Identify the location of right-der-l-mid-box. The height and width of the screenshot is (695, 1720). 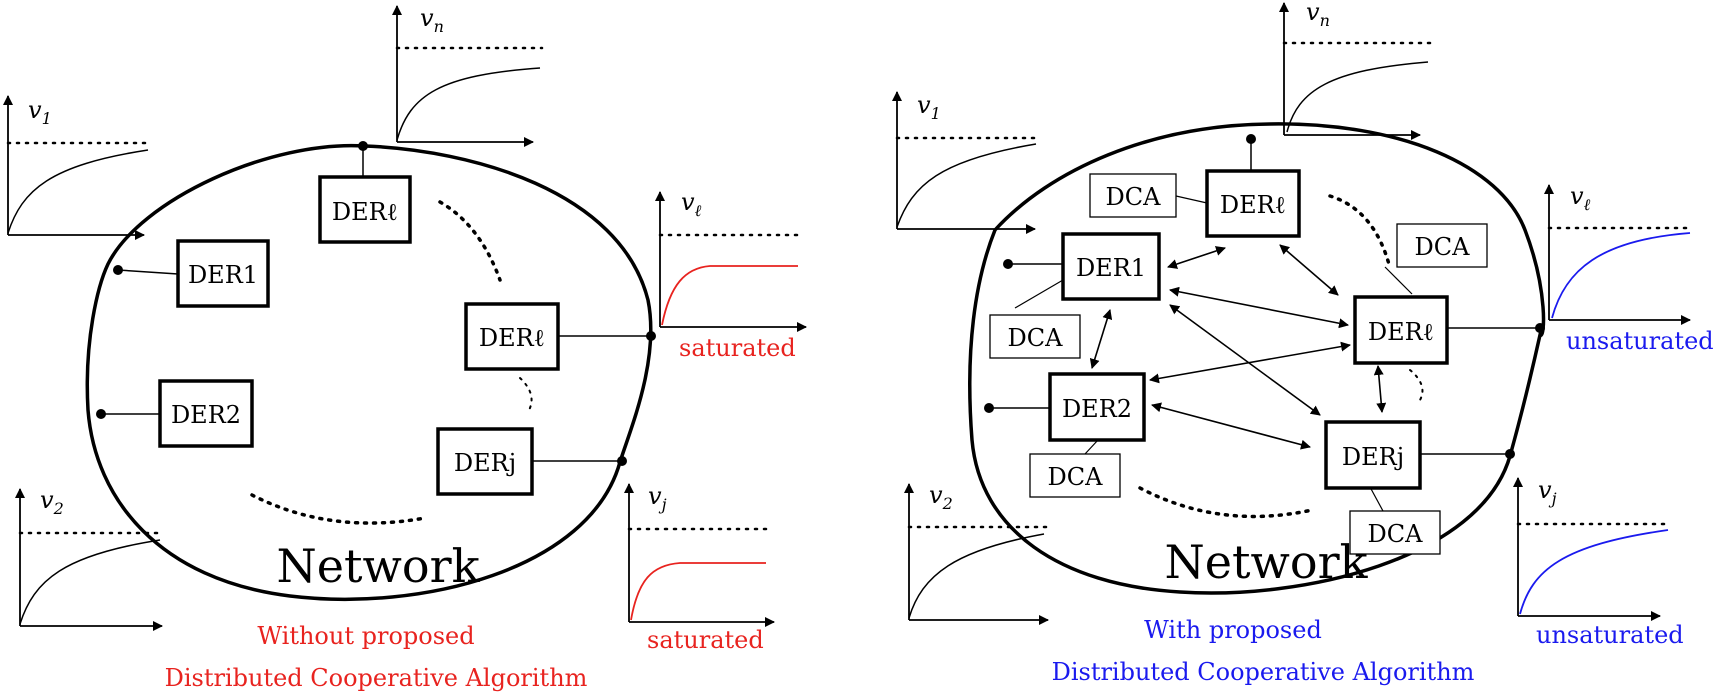
(1401, 330).